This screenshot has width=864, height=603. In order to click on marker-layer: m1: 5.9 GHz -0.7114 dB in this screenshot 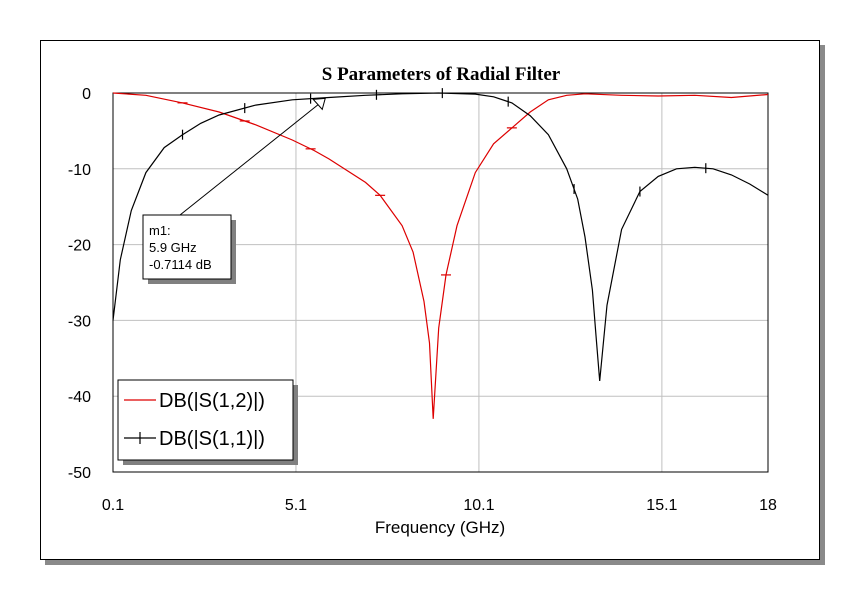, I will do `click(234, 190)`.